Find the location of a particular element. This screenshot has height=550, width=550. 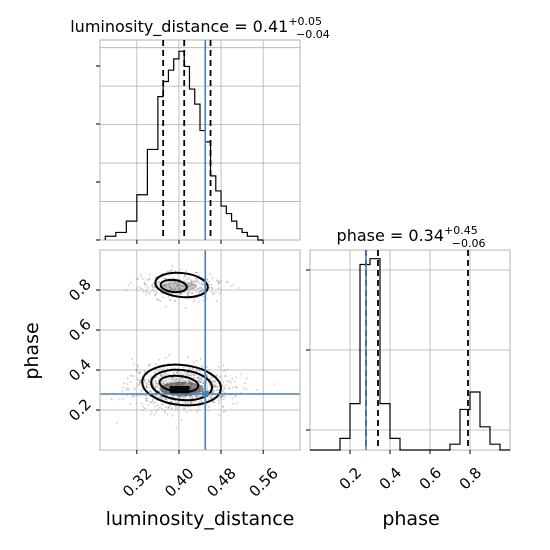

y-axis-label-phase: phase is located at coordinates (32, 350).